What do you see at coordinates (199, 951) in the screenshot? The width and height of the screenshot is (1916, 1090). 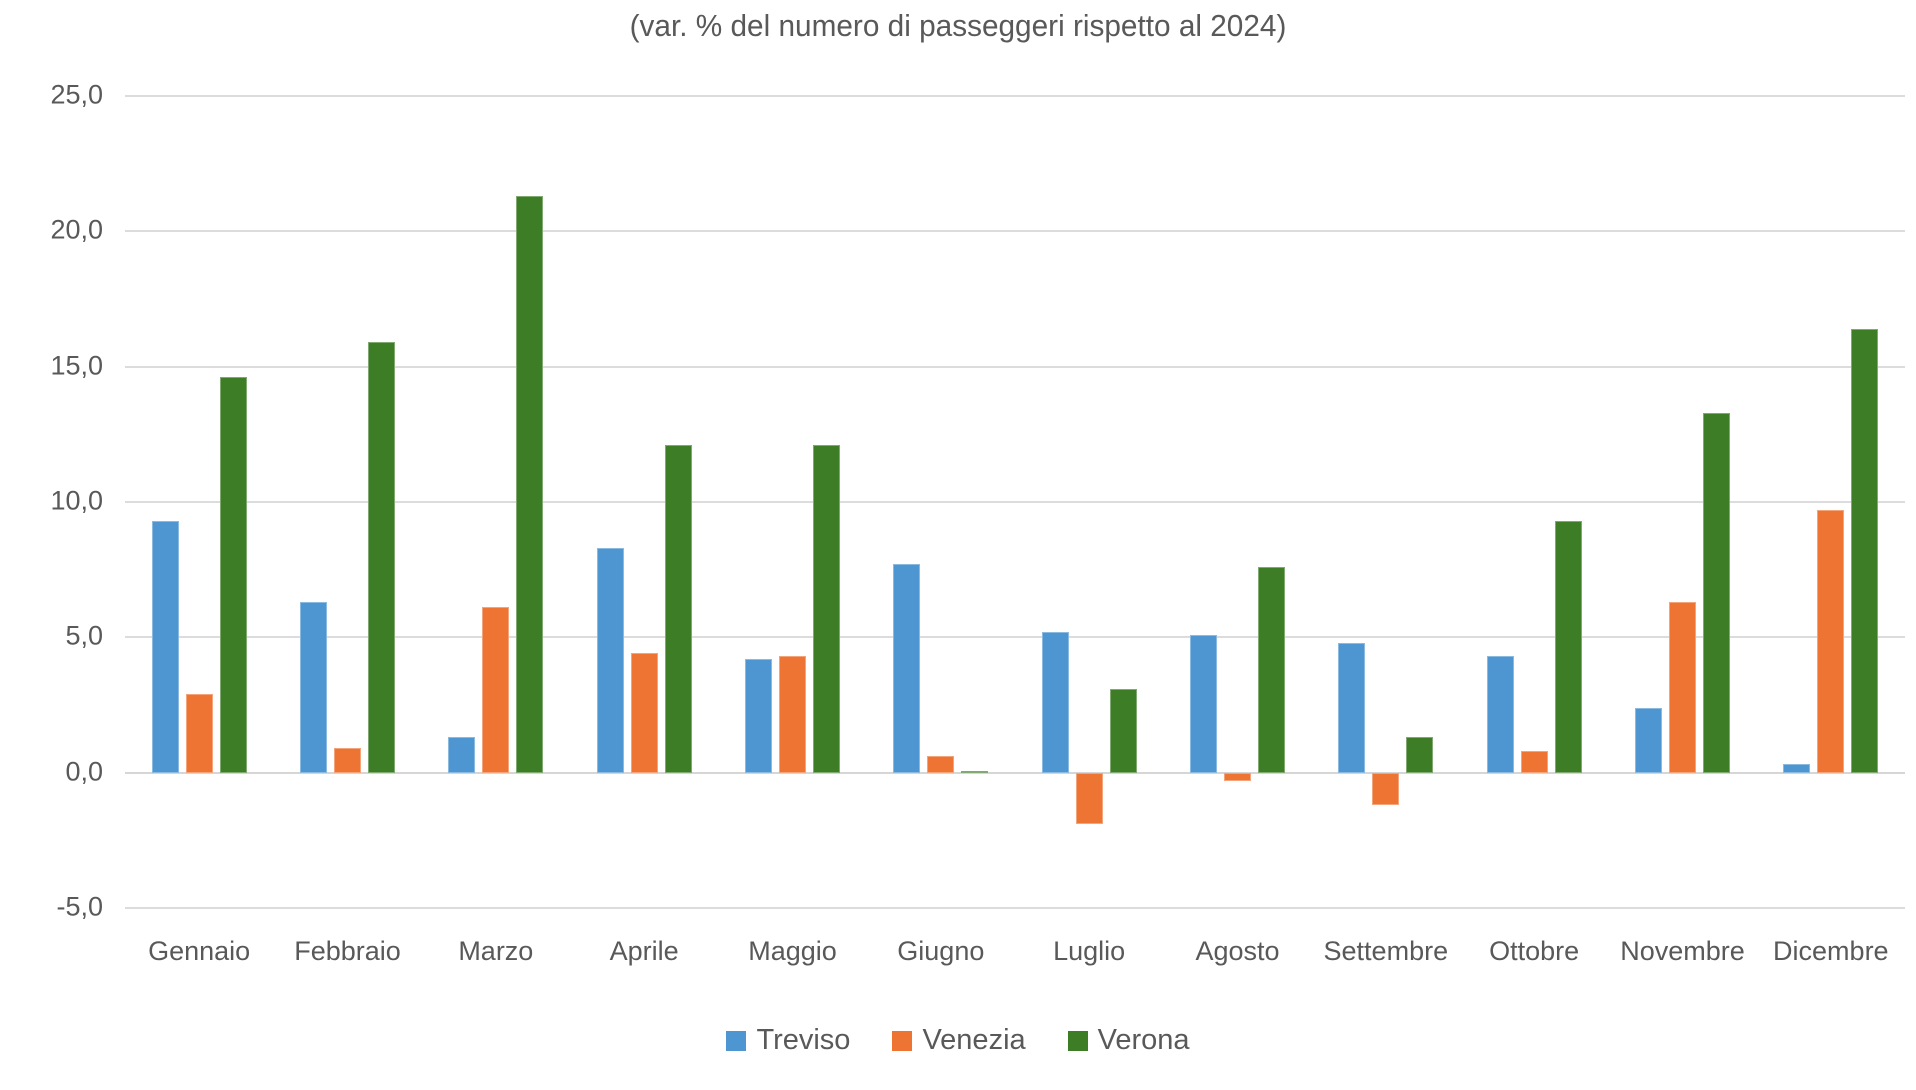 I see `x-axis-label-gennaio: Gennaio` at bounding box center [199, 951].